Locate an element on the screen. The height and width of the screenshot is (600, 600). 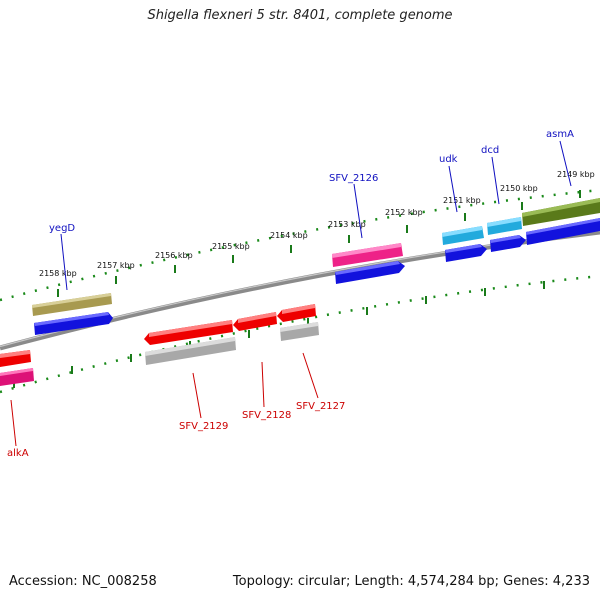
label-udk: udk is located at coordinates (448, 159).